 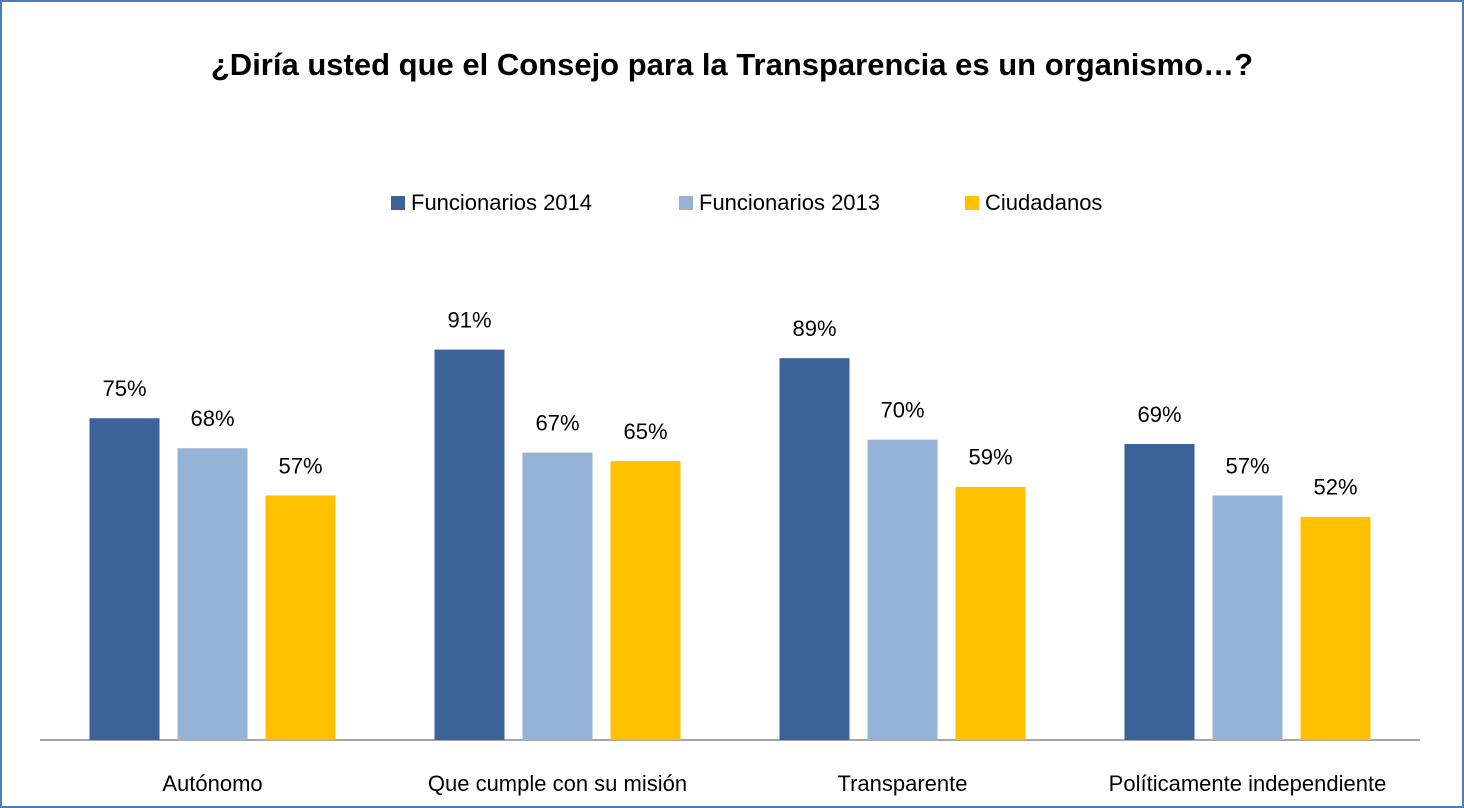 What do you see at coordinates (557, 422) in the screenshot?
I see `data-label: 67%` at bounding box center [557, 422].